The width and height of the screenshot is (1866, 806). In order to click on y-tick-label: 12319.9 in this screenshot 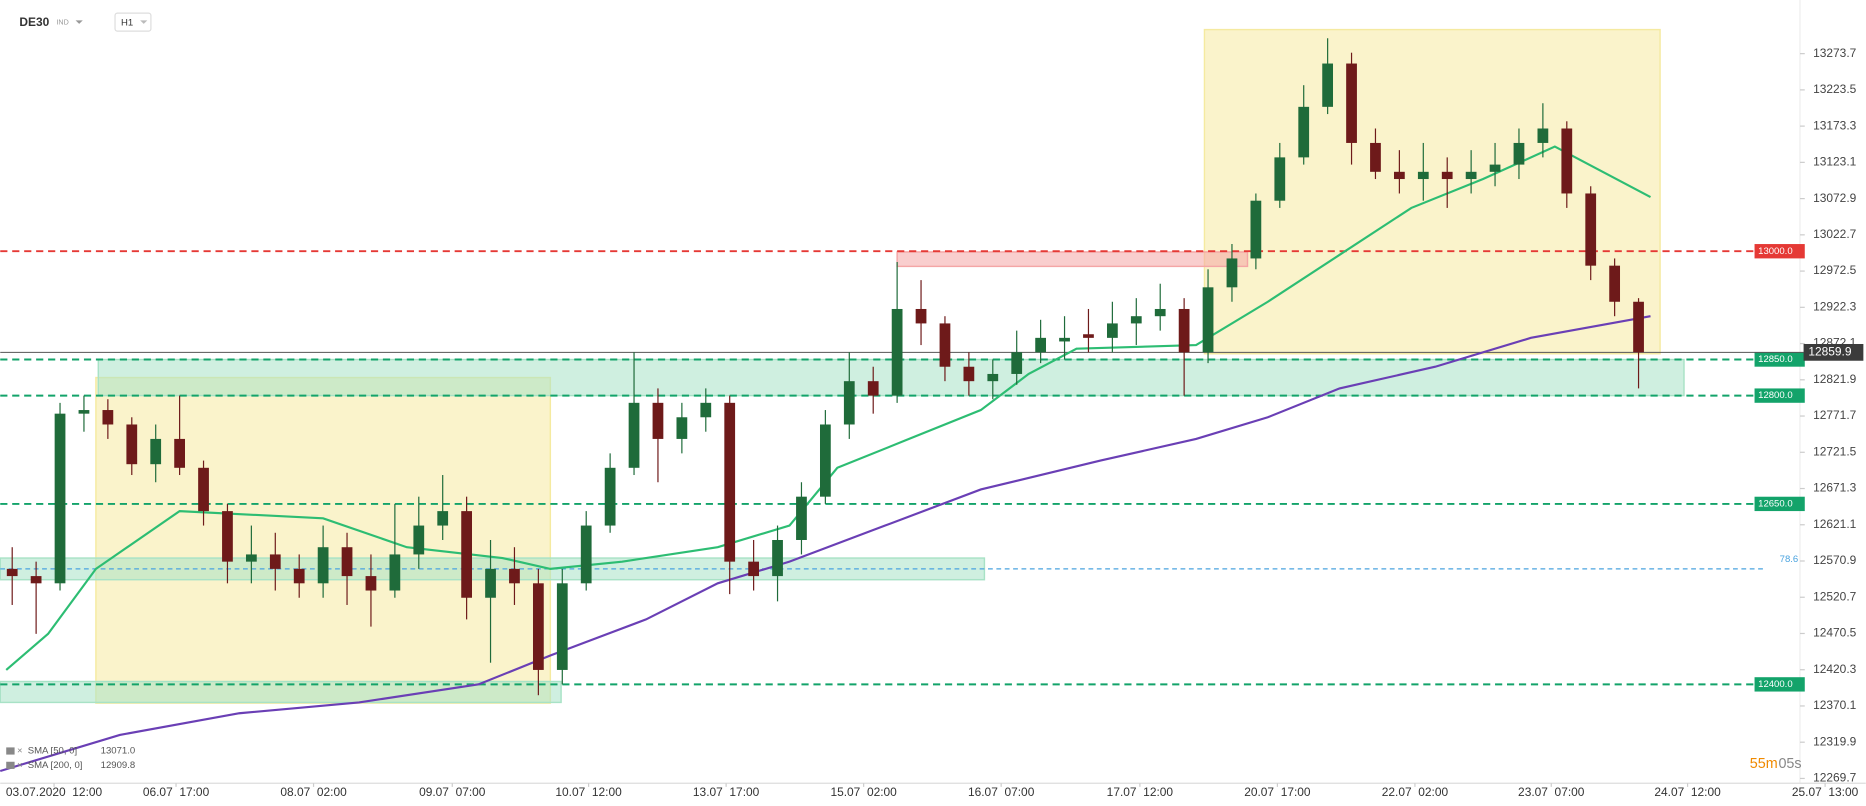, I will do `click(1835, 741)`.